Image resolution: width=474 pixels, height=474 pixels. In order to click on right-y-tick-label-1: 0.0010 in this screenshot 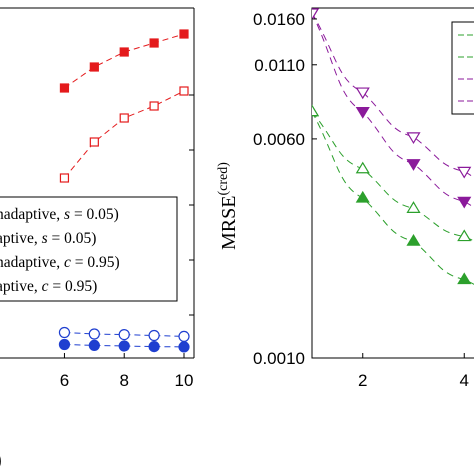, I will do `click(279, 358)`.